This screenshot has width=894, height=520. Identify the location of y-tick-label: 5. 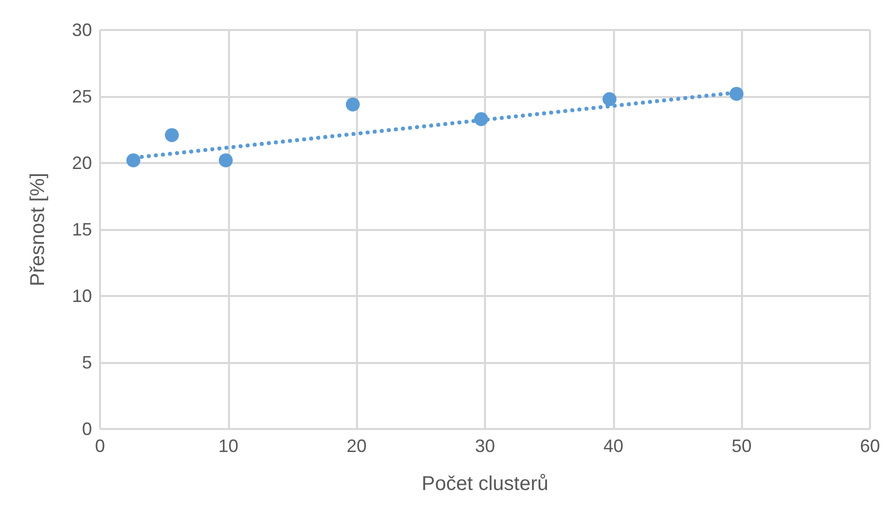
(87, 362).